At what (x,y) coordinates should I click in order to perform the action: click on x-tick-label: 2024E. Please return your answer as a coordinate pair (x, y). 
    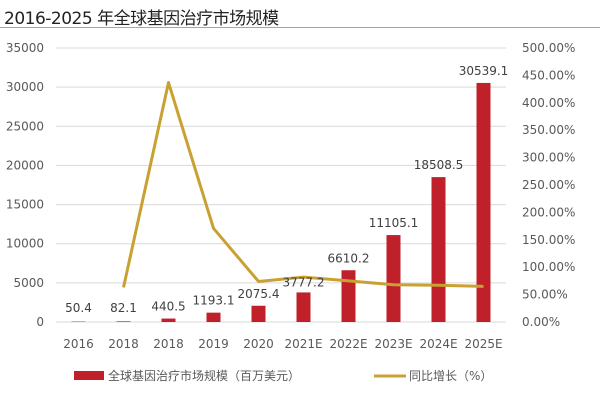
    Looking at the image, I should click on (438, 344).